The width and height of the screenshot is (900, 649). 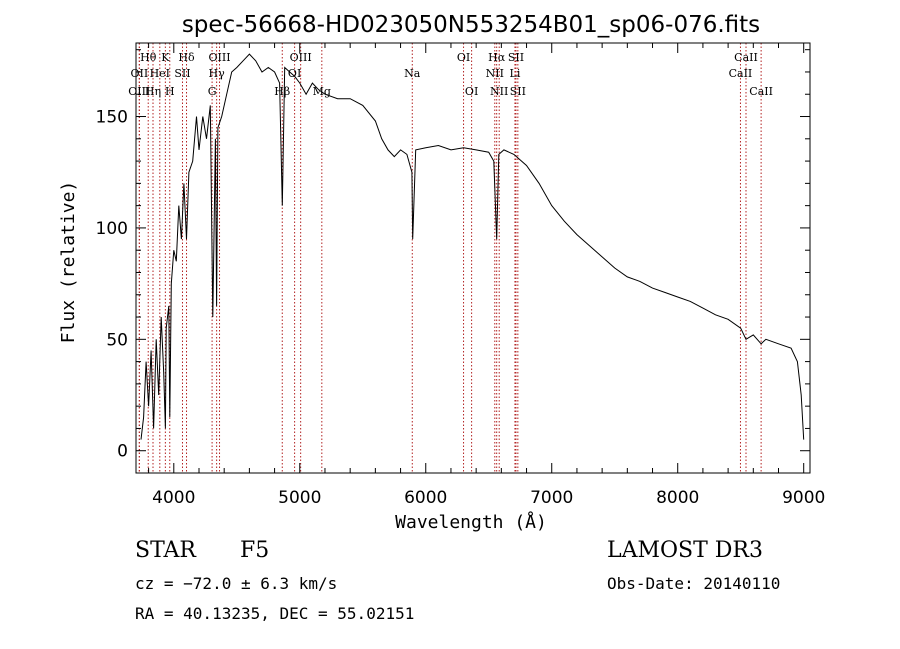 What do you see at coordinates (160, 73) in the screenshot?
I see `line-marker-label: HeI` at bounding box center [160, 73].